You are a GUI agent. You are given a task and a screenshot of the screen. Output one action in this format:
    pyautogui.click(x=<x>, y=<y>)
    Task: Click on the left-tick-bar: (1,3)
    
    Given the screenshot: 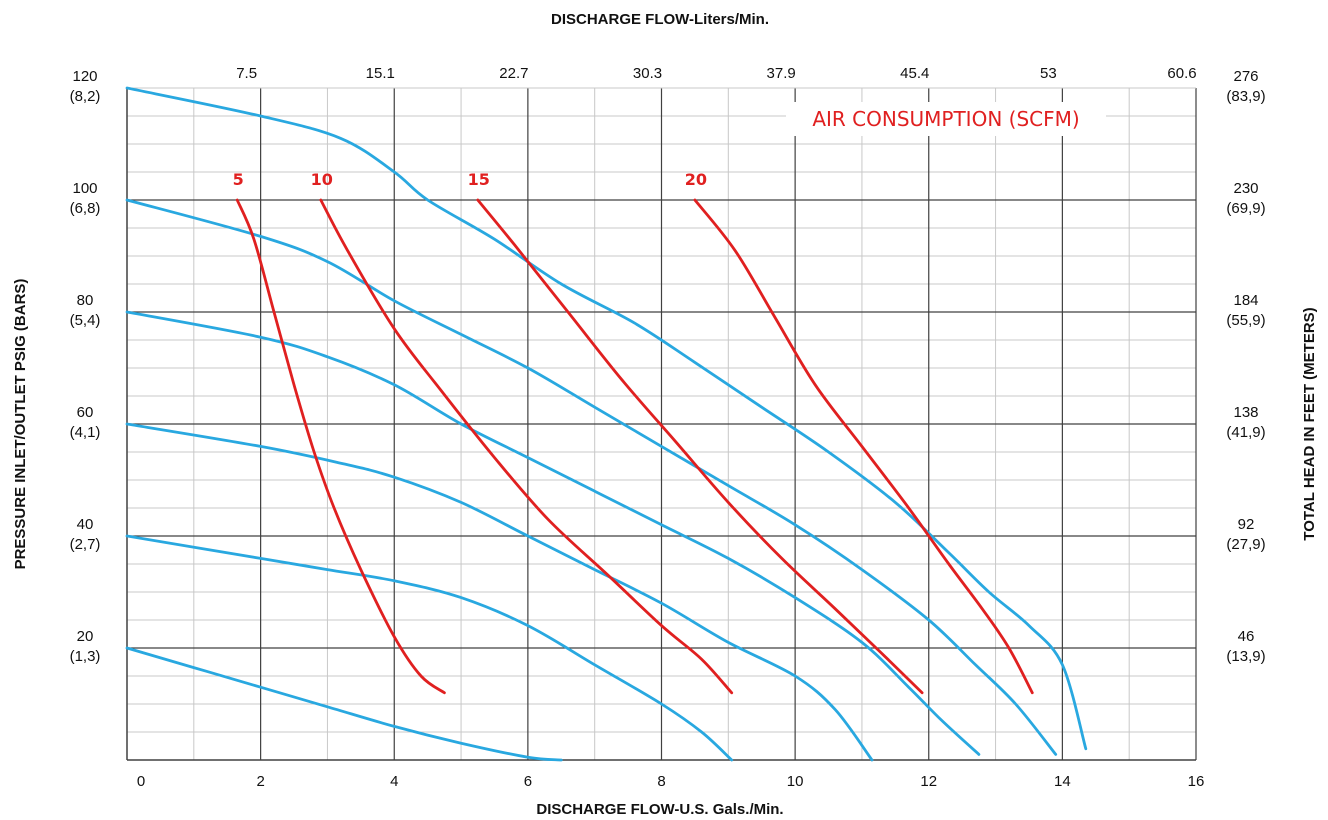 What is the action you would take?
    pyautogui.click(x=85, y=656)
    